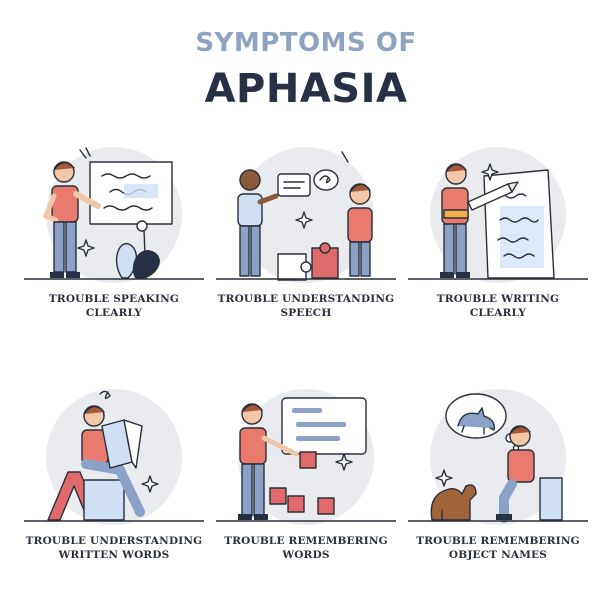 This screenshot has width=612, height=612. I want to click on page-title: APHASIA, so click(306, 89).